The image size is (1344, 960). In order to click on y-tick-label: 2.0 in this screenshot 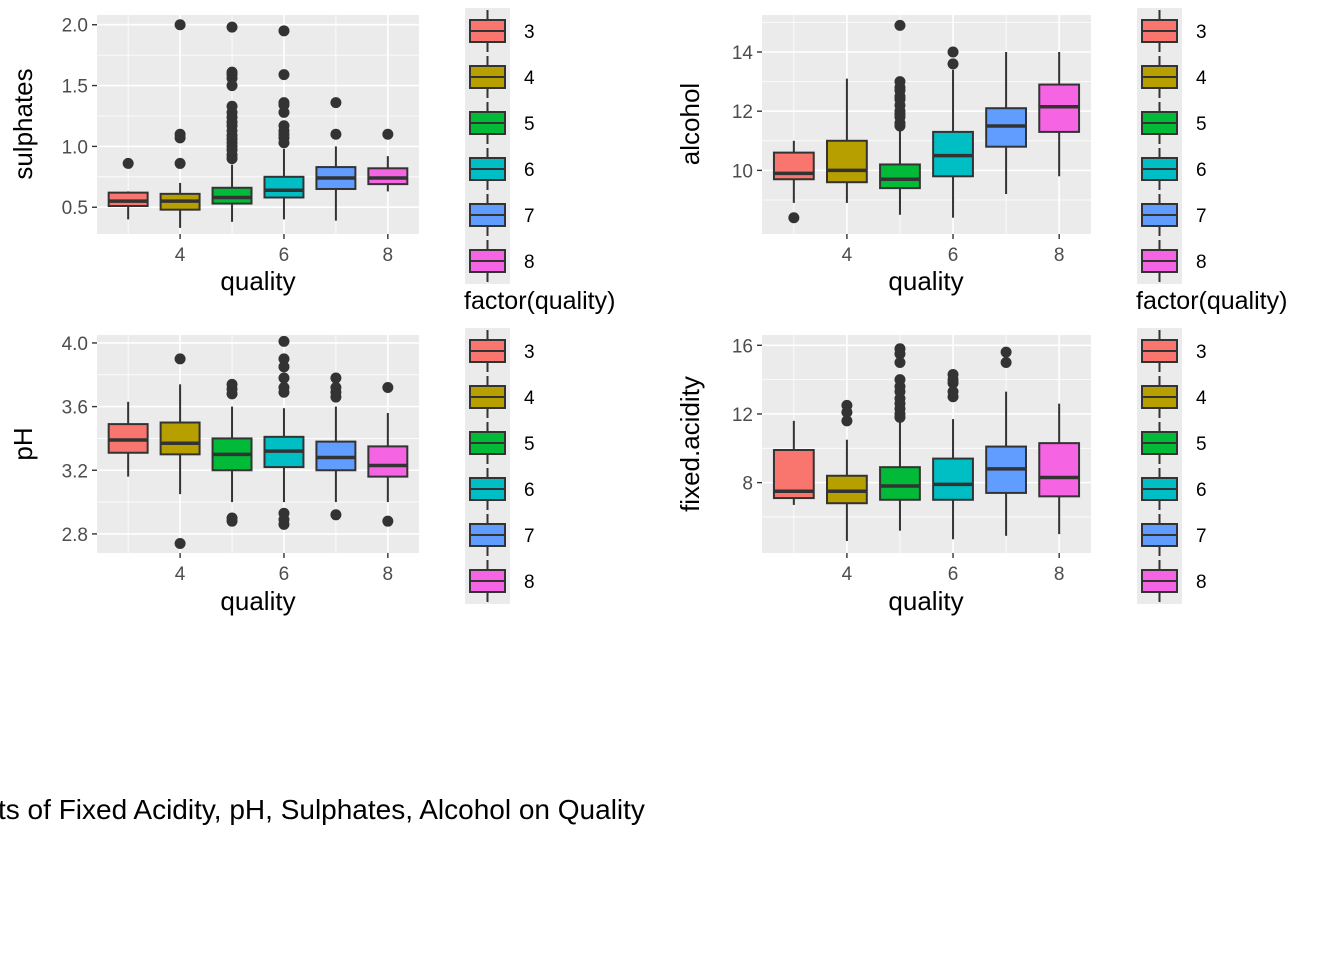, I will do `click(75, 26)`.